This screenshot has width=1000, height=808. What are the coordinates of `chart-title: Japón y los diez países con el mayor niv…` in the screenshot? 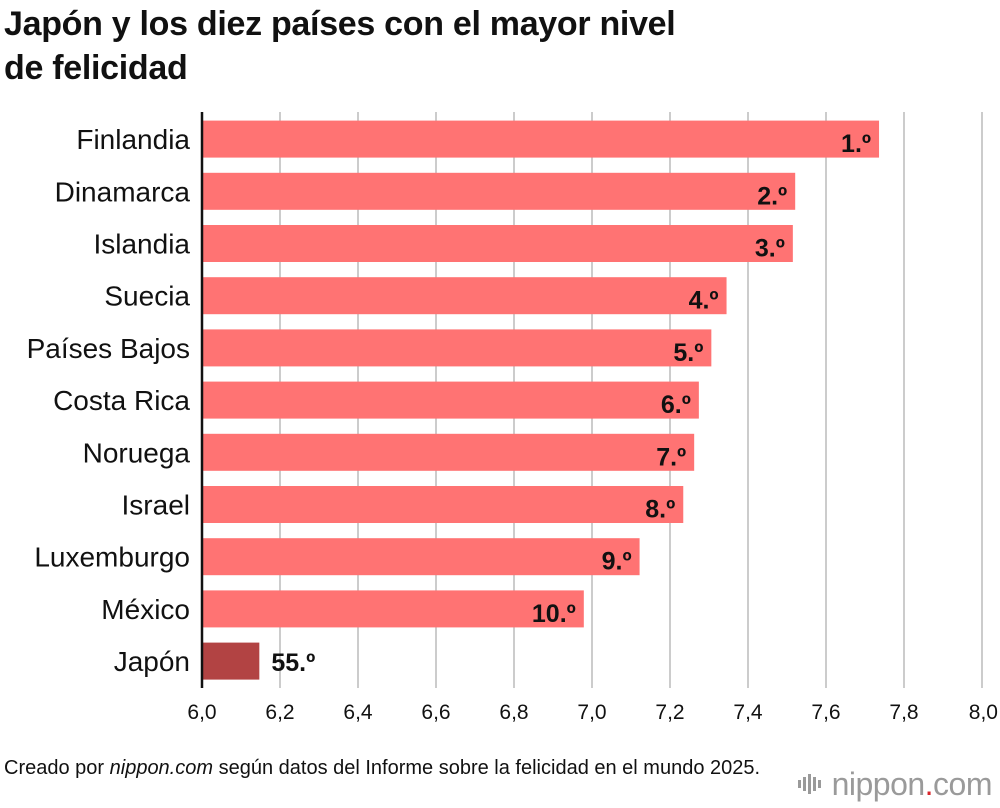 It's located at (454, 46).